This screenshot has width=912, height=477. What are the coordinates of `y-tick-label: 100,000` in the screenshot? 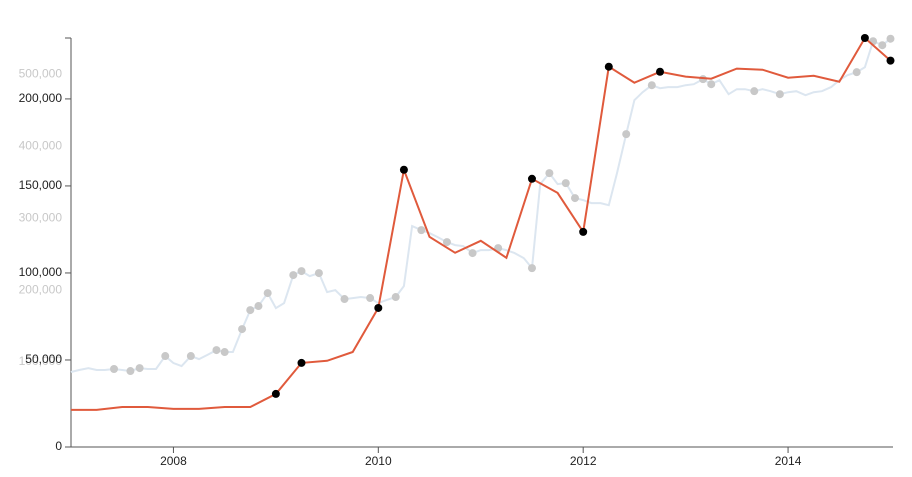 It's located at (41, 272).